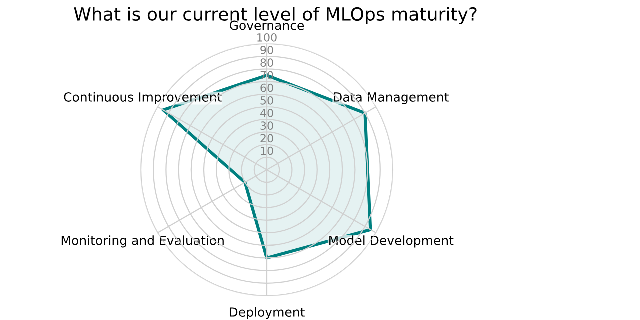 The height and width of the screenshot is (320, 640). I want to click on y-tick-label: 90, so click(267, 50).